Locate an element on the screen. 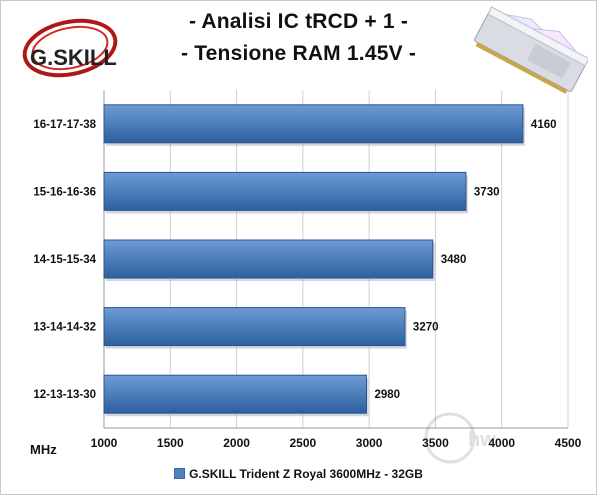 This screenshot has width=597, height=495. data-label: 4160 is located at coordinates (544, 125).